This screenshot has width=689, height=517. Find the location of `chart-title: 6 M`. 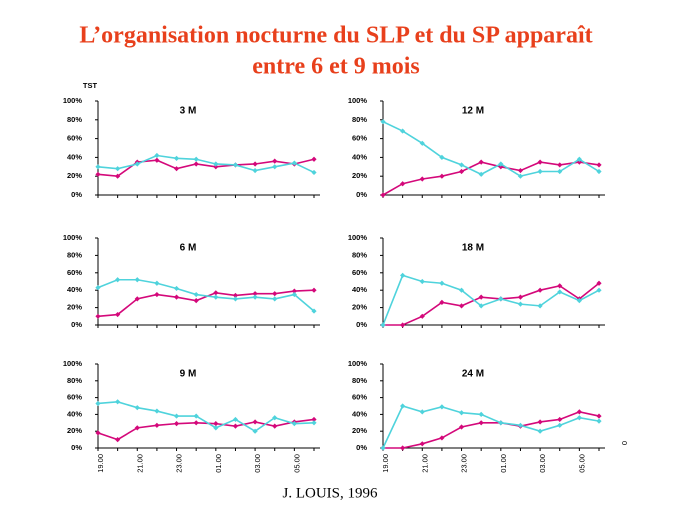

chart-title: 6 M is located at coordinates (188, 248).